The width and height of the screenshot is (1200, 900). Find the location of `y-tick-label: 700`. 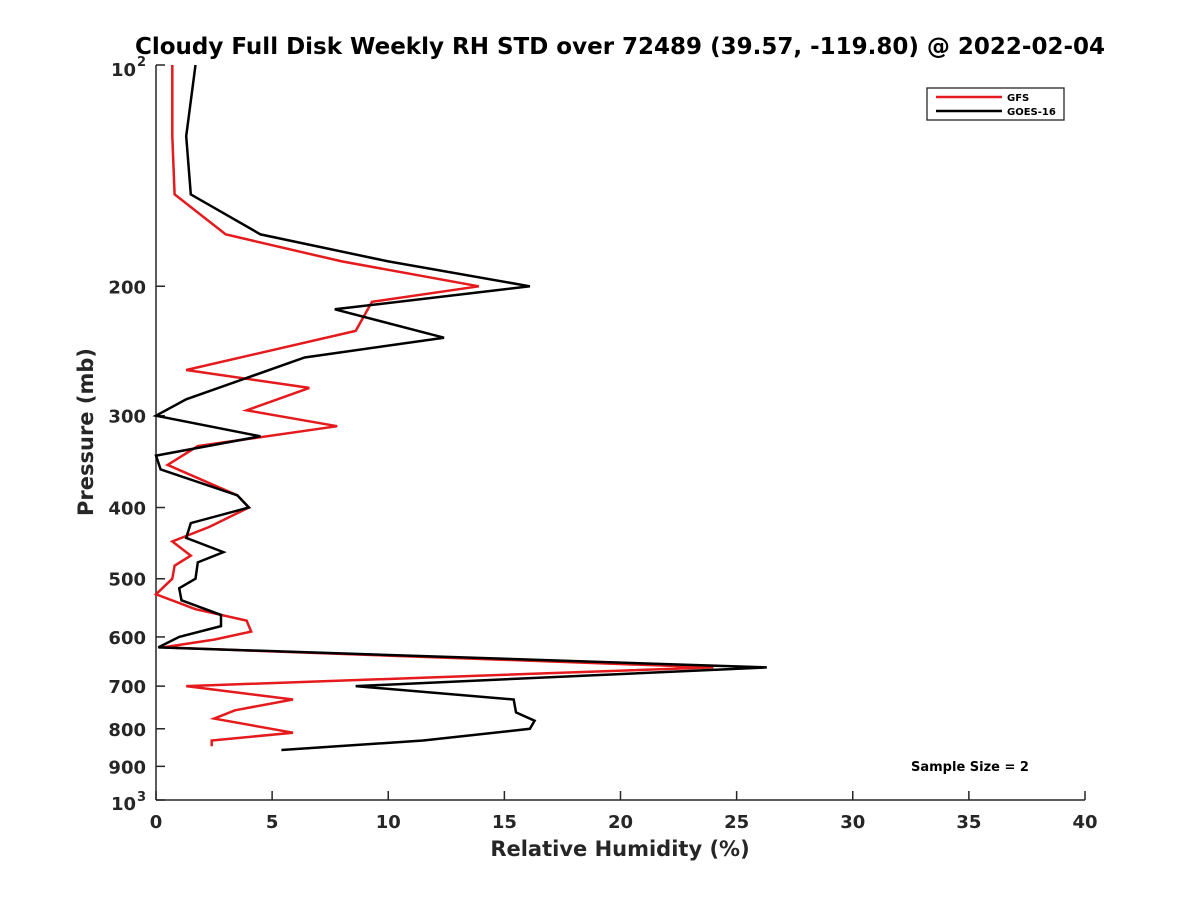

y-tick-label: 700 is located at coordinates (127, 687).